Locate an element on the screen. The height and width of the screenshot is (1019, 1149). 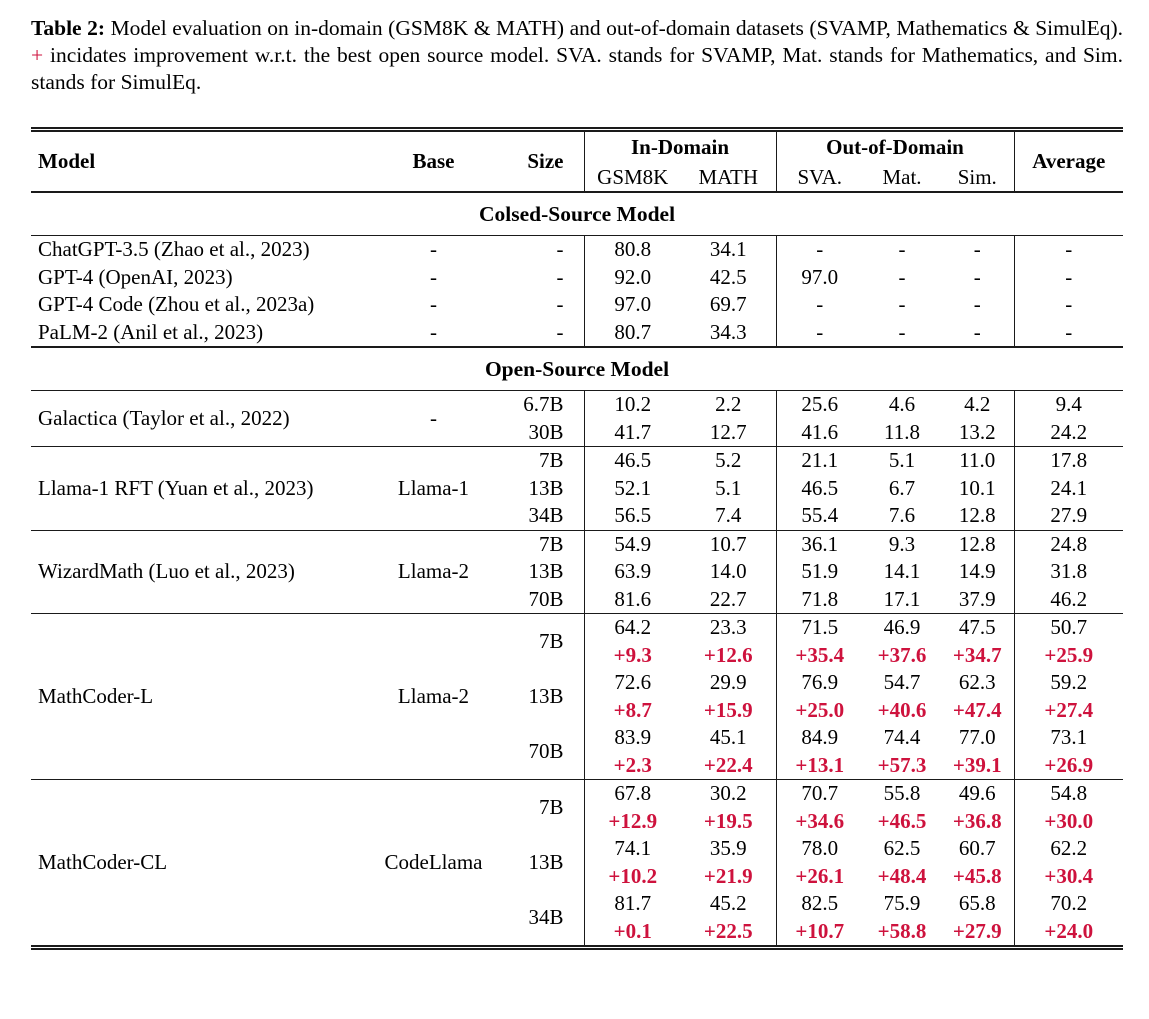
caption-label: Table 2: is located at coordinates (68, 28).